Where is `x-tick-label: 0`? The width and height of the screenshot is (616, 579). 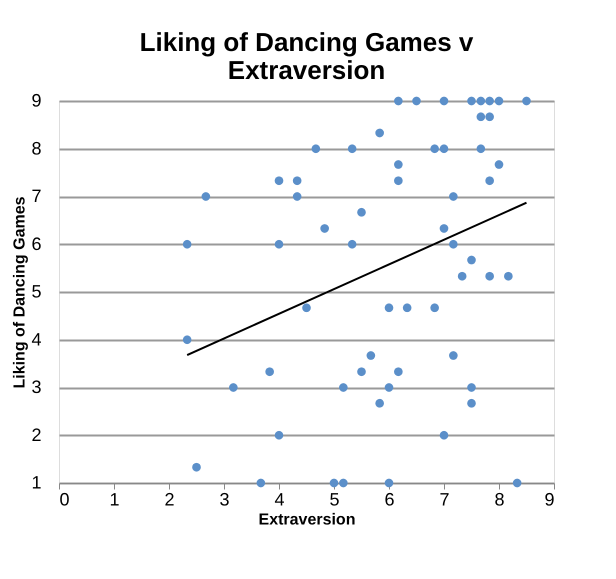 x-tick-label: 0 is located at coordinates (65, 500).